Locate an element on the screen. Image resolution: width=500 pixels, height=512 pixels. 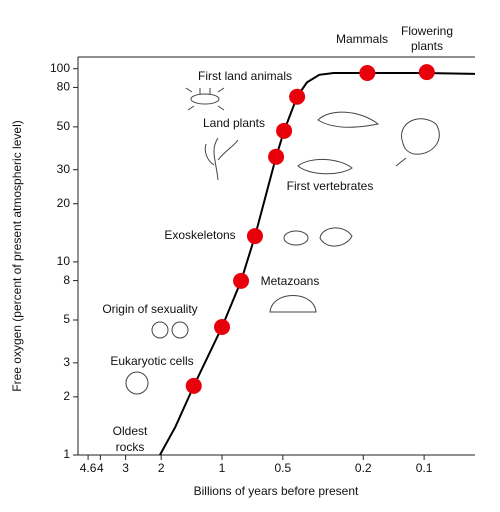
x-tick-label: 1 is located at coordinates (222, 468).